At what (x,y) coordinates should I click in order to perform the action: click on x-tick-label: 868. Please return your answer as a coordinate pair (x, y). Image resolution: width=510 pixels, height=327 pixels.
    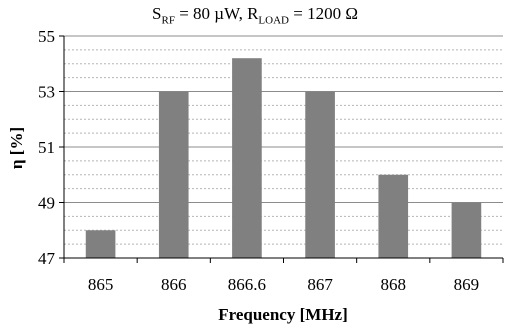
    Looking at the image, I should click on (394, 284).